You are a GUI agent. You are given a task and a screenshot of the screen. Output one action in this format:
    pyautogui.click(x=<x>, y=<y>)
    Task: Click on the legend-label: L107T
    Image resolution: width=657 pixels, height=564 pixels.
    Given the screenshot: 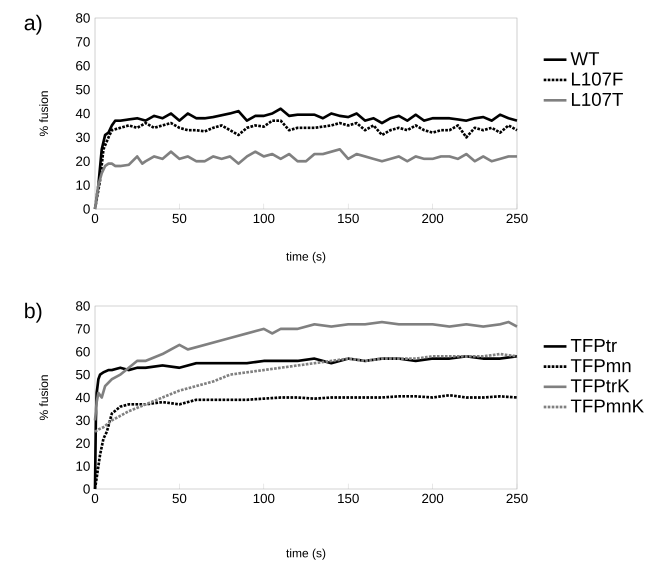 What is the action you would take?
    pyautogui.click(x=597, y=99)
    